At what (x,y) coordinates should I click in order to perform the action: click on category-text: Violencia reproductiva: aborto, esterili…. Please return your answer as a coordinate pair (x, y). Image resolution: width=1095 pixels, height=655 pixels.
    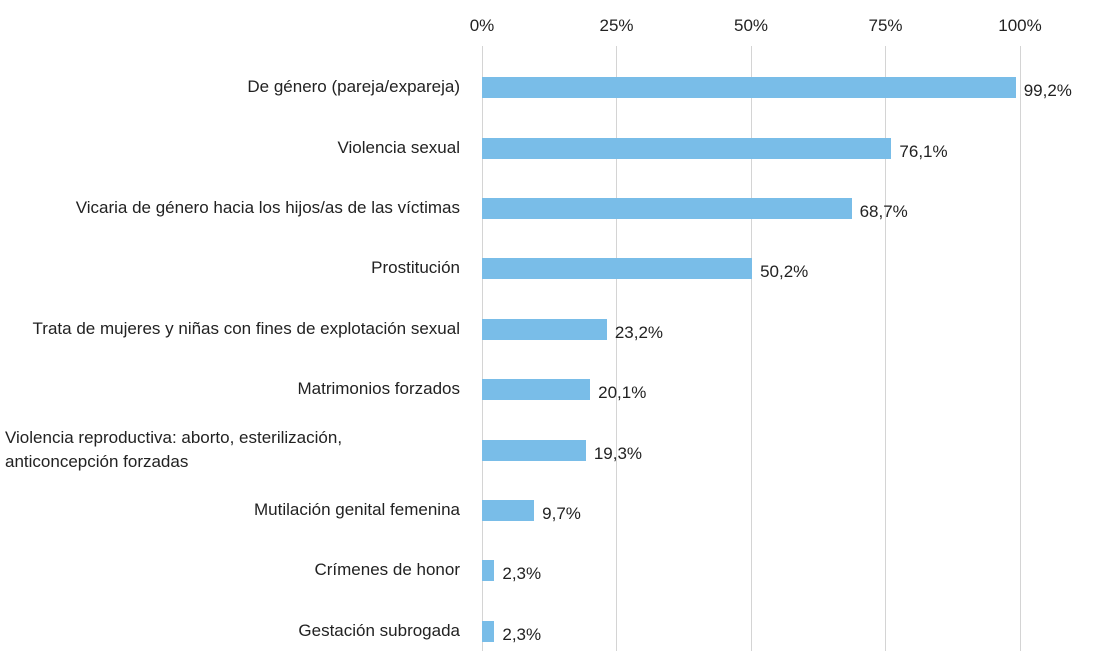
    Looking at the image, I should click on (174, 449).